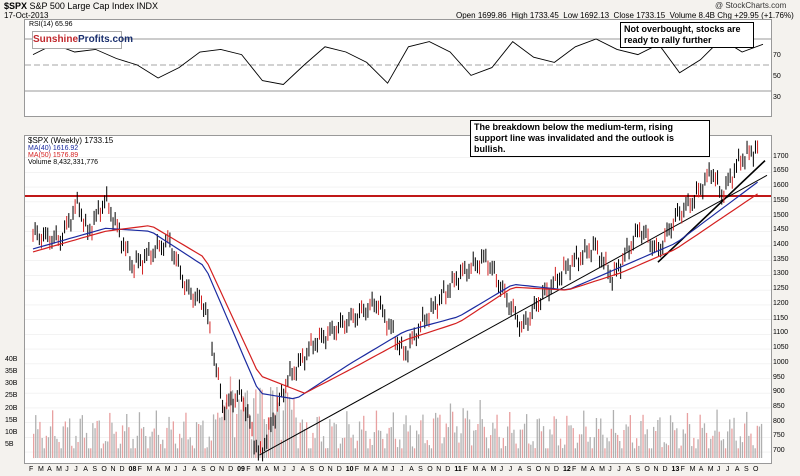  I want to click on symbol: $SPX, so click(16, 6).